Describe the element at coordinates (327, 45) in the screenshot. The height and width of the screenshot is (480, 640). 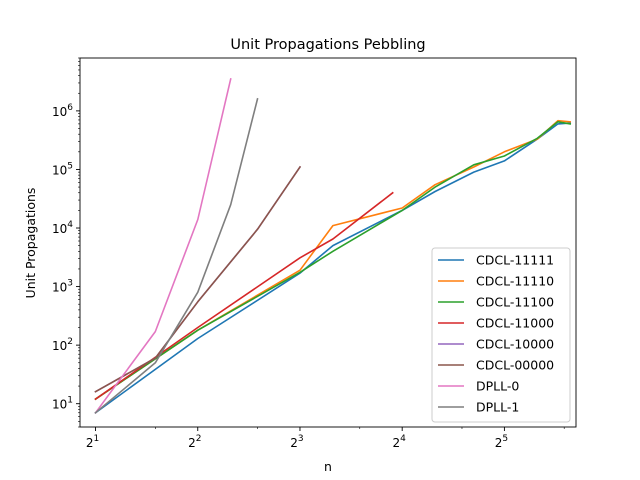
I see `chart-title: Unit Propagations Pebbling` at that location.